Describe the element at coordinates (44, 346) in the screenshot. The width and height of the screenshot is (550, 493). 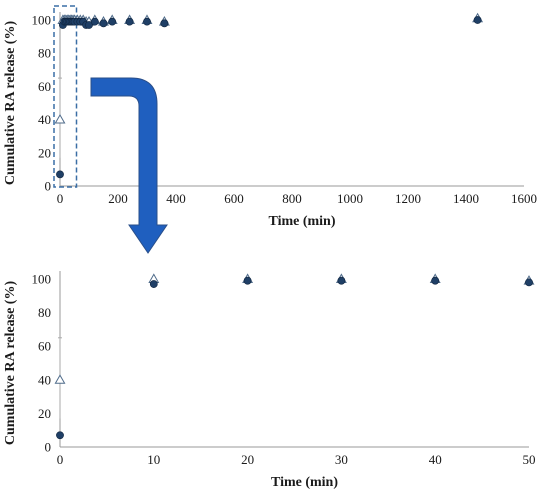
I see `bot-y-tick-label: 60` at that location.